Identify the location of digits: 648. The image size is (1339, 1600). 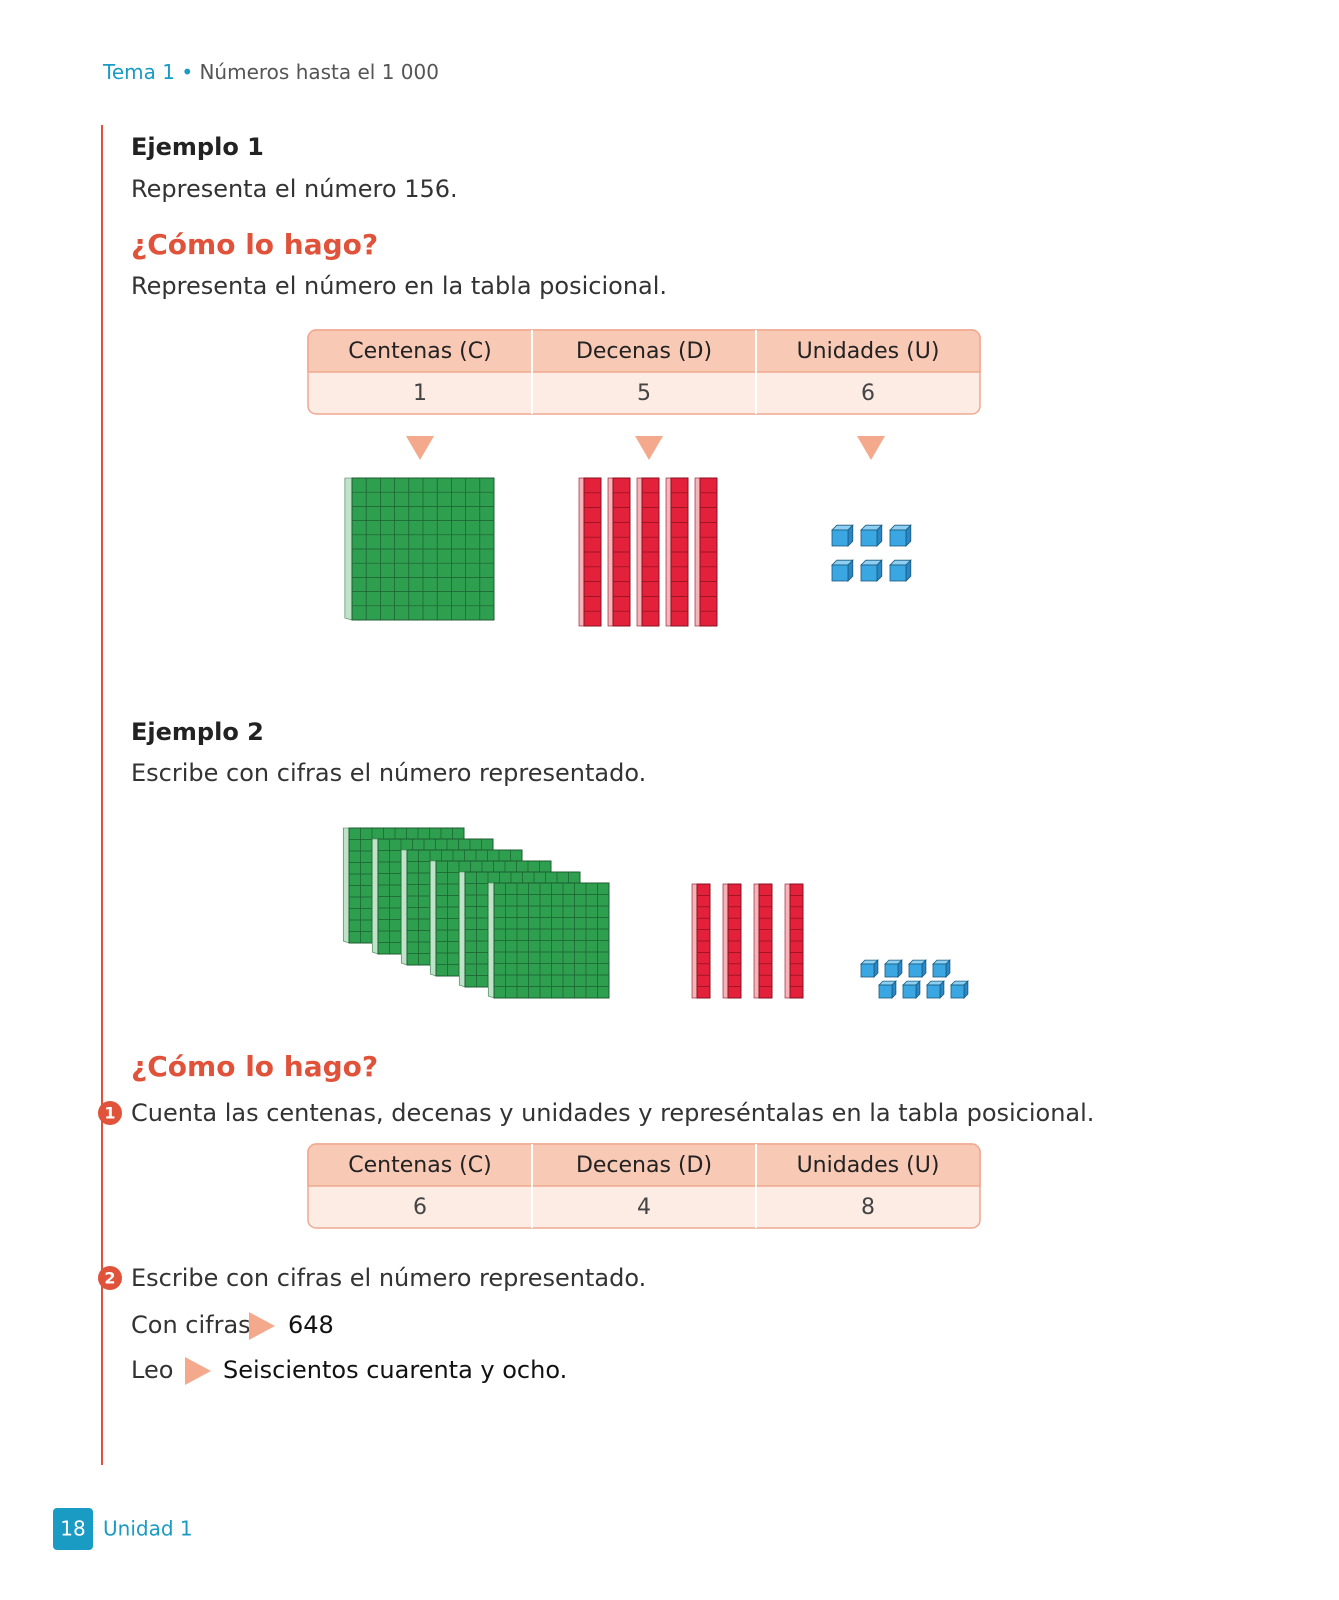
(311, 1325).